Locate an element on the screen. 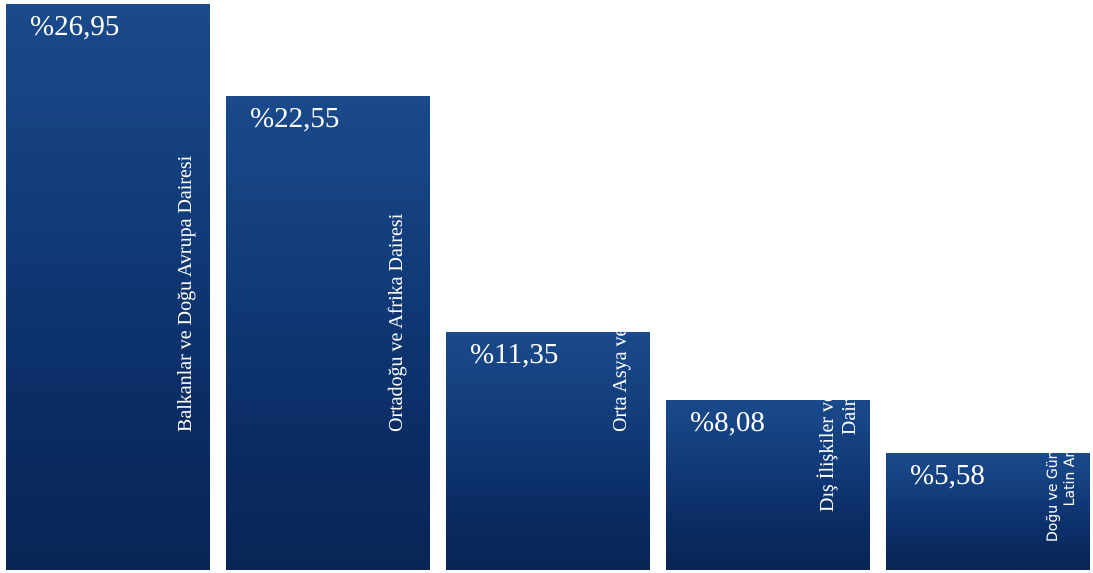 This screenshot has width=1093, height=573. bar-4: %8,08 Dış İlişkiler ve Ortaklıklar Dairesi is located at coordinates (768, 435).